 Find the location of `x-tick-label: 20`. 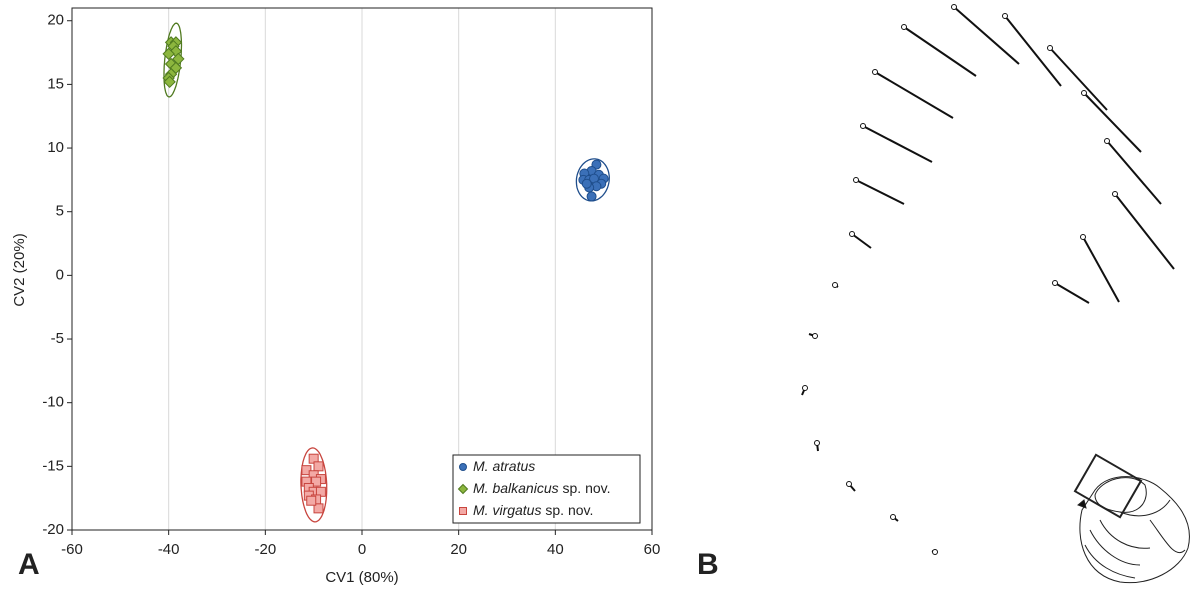

x-tick-label: 20 is located at coordinates (458, 549).